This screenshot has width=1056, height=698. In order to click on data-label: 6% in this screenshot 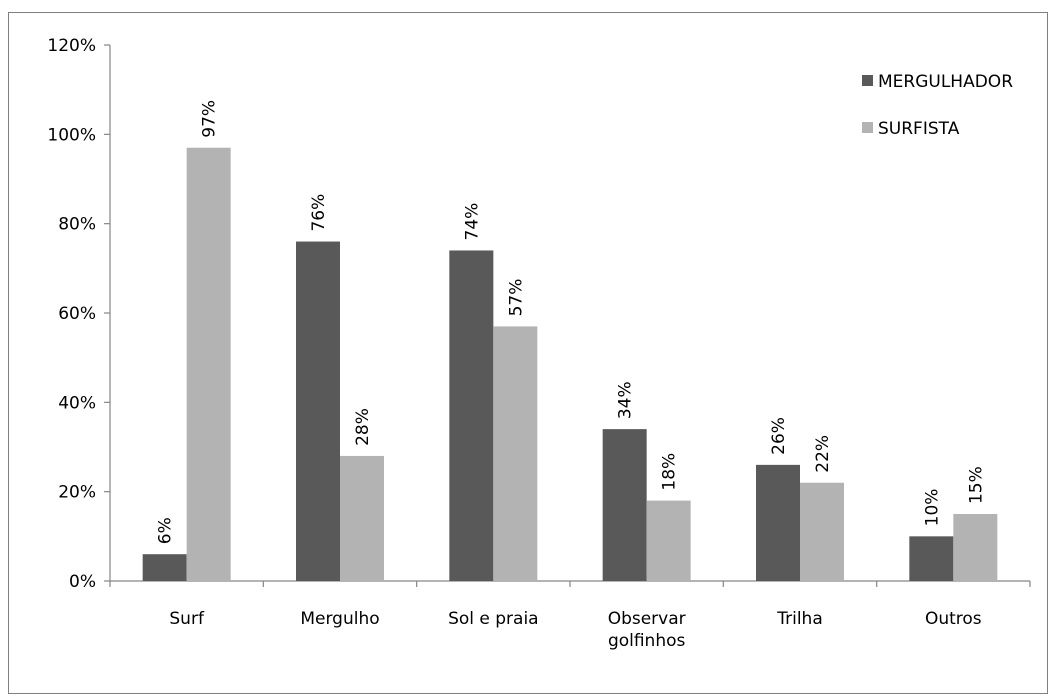, I will do `click(166, 530)`.